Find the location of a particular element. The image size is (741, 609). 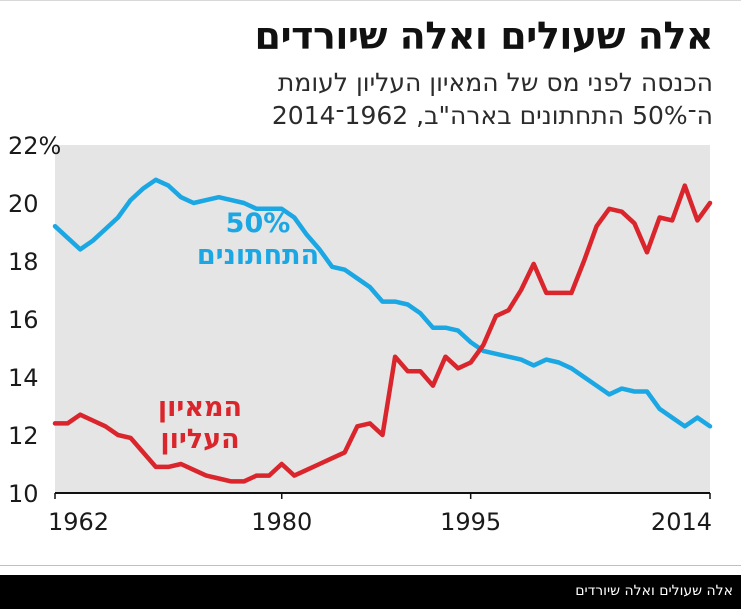

x-tick-label: 1962 is located at coordinates (78, 522).